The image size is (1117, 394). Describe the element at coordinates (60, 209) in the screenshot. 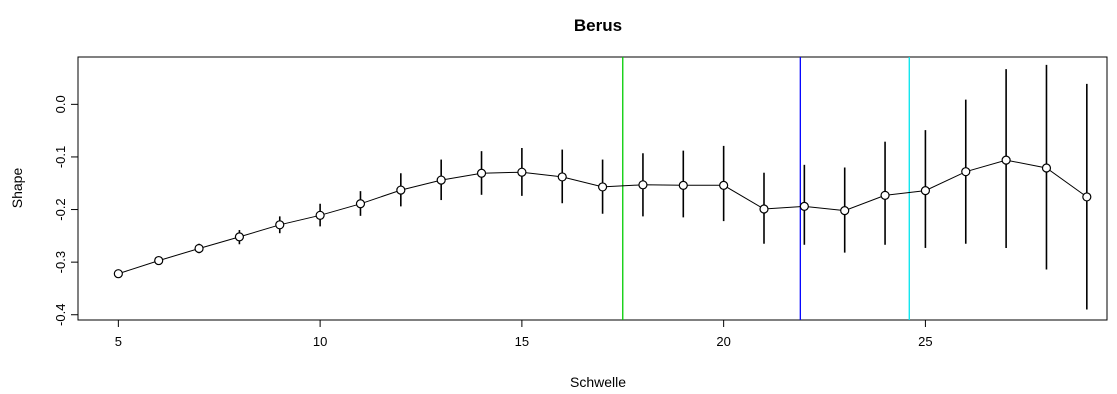

I see `y-tick-label: -0.2` at that location.